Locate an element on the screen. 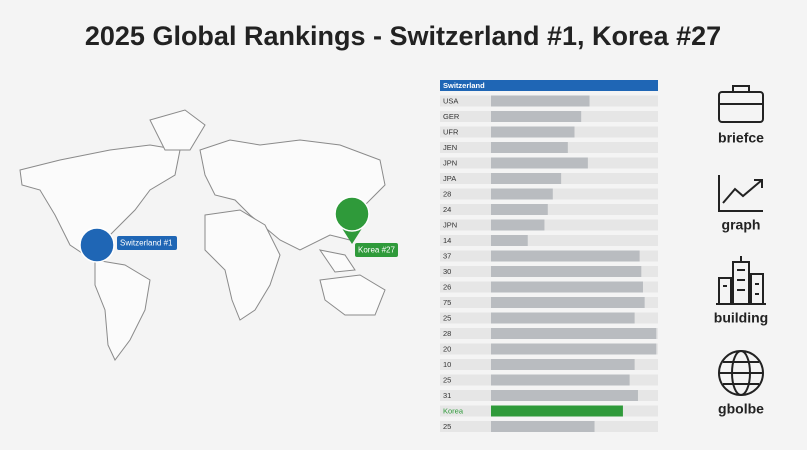  row-label: 30 is located at coordinates (447, 271).